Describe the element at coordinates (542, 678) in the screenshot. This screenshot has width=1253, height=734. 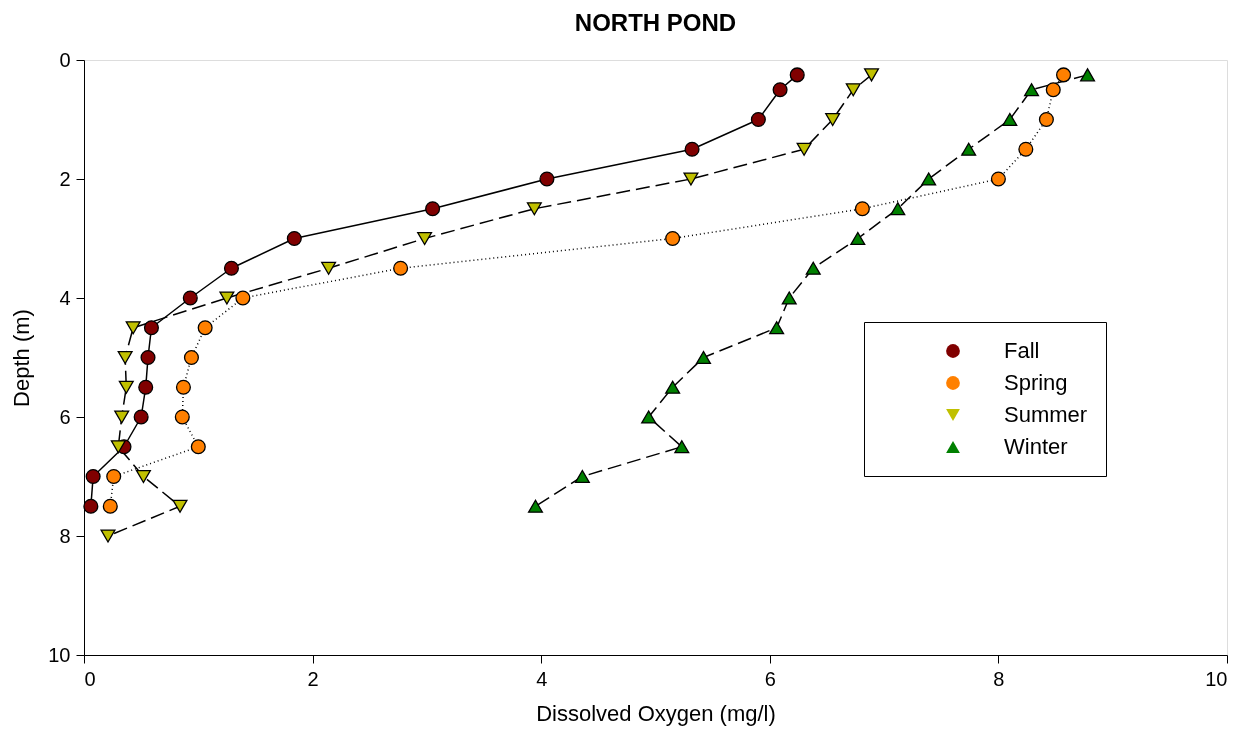
I see `x-tick-label: 4` at that location.